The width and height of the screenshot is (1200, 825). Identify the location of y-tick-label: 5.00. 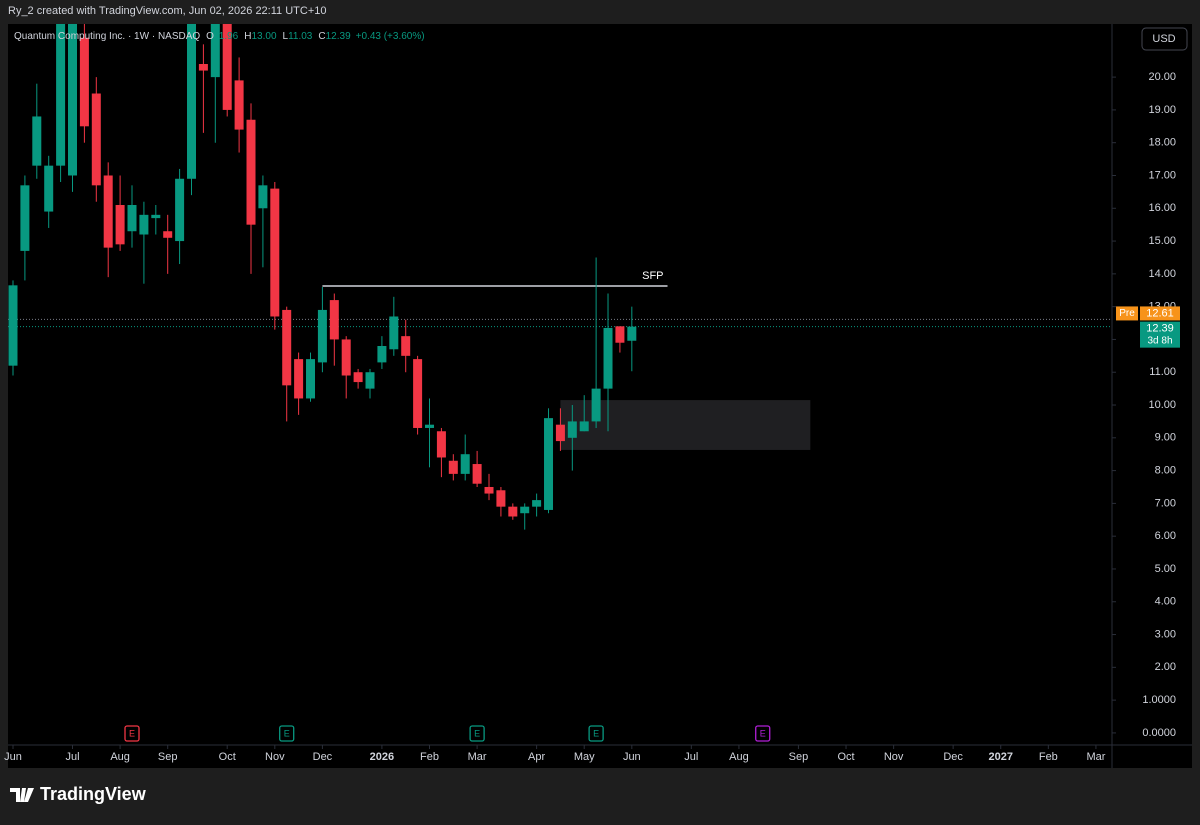
(1165, 569).